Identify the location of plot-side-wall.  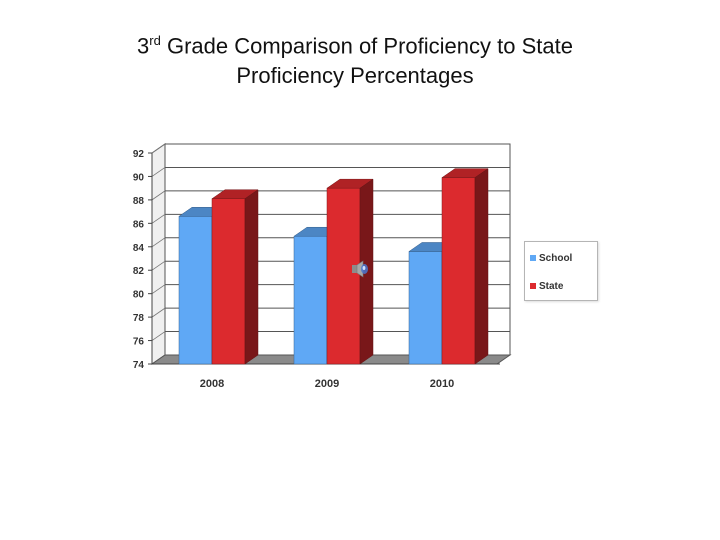
(158, 254).